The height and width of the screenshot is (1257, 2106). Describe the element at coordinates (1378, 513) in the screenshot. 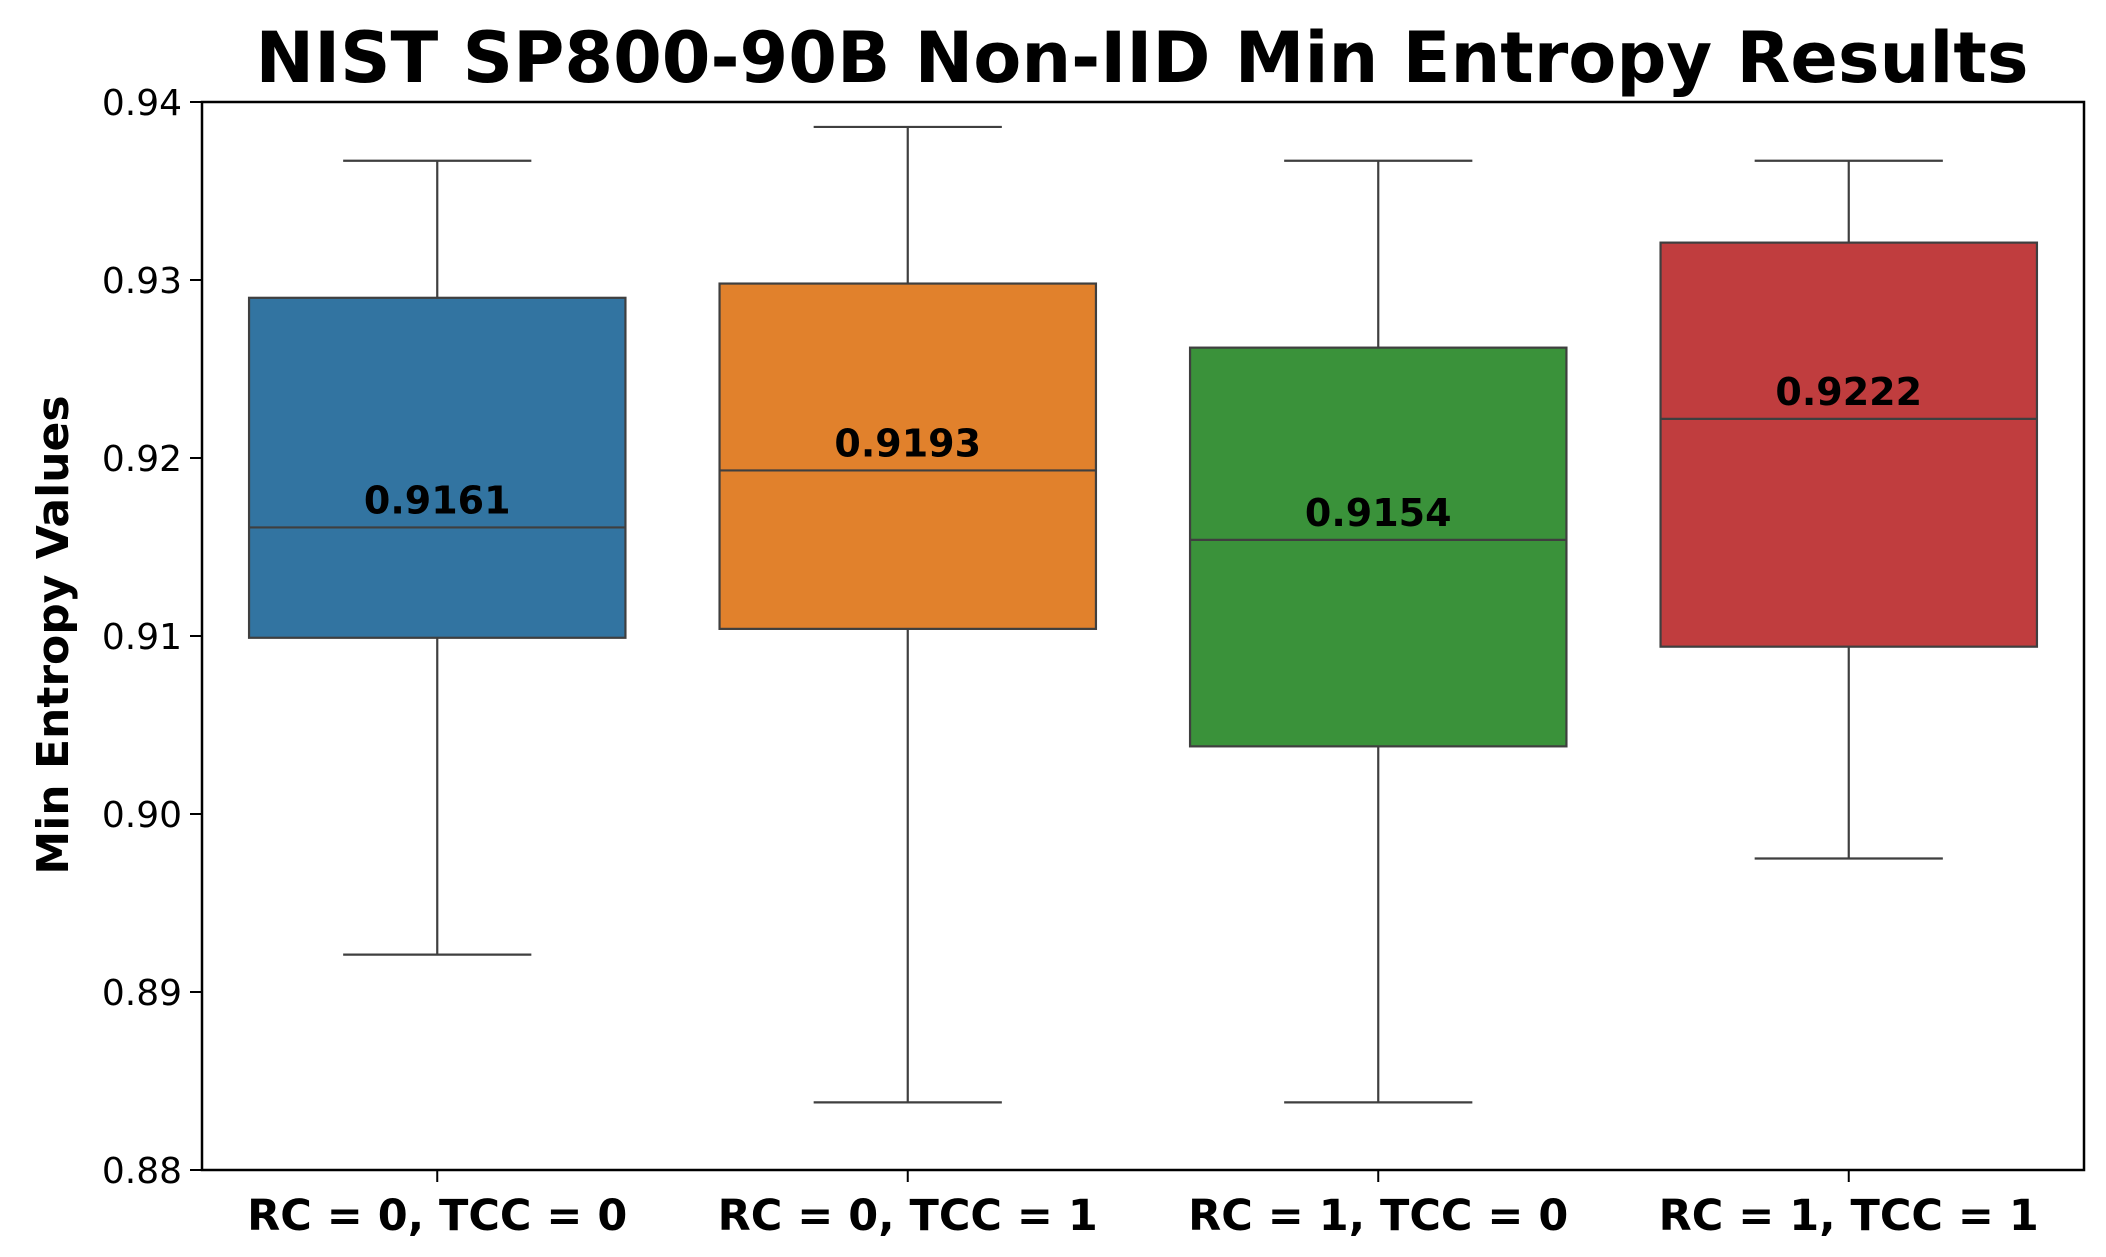

I see `median-label: 0.9154` at that location.